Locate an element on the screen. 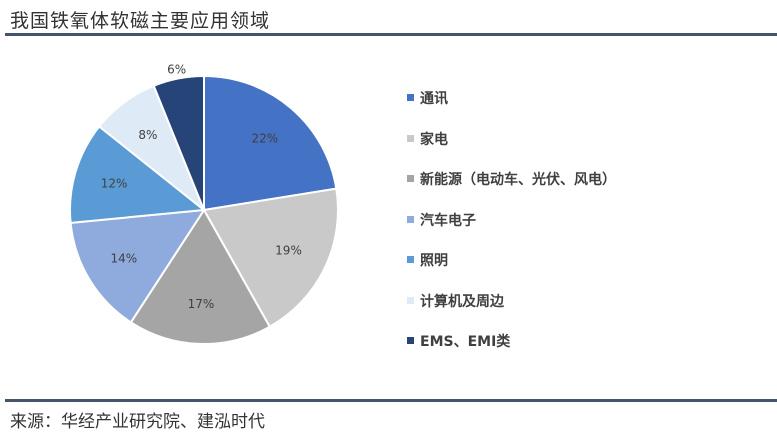 The height and width of the screenshot is (439, 777). legend-item: 汽车电子 is located at coordinates (511, 230).